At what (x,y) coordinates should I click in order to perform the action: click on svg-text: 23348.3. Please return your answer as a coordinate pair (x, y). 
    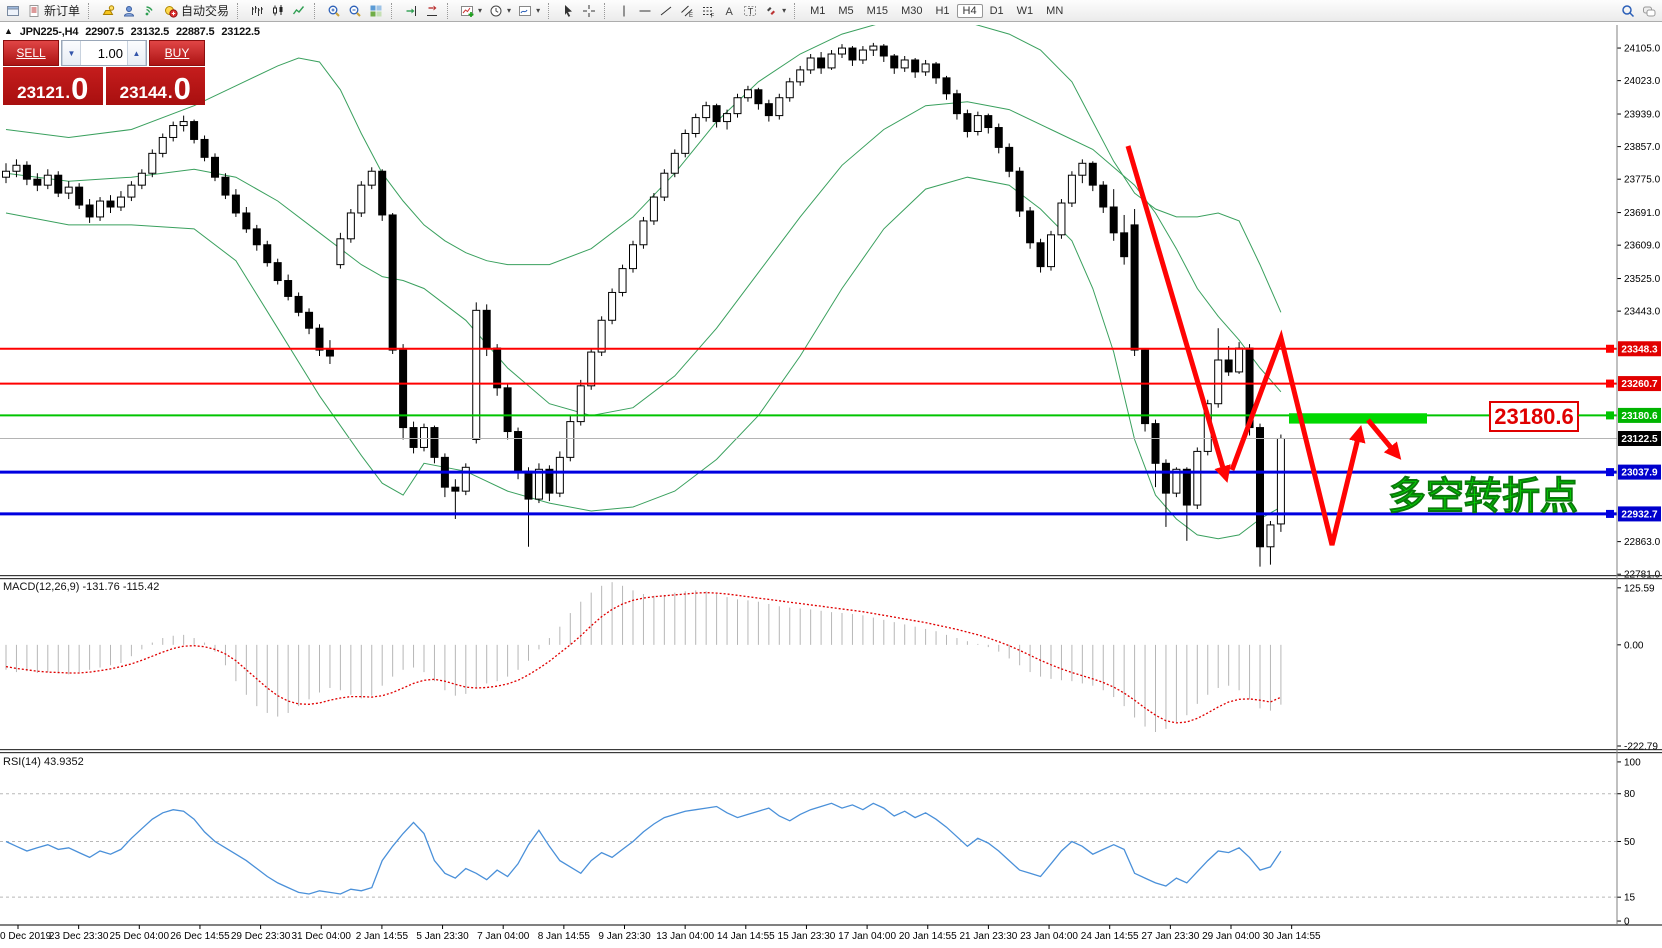
    Looking at the image, I should click on (1639, 349).